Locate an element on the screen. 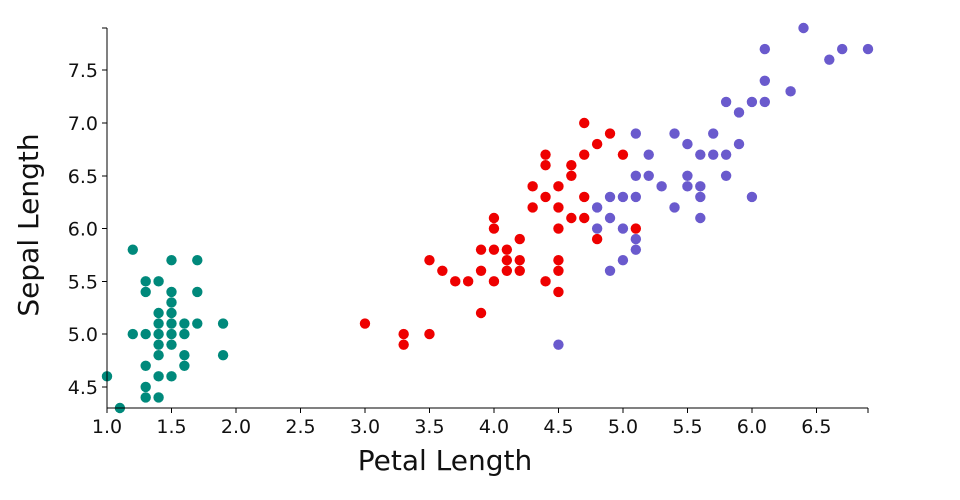 This screenshot has height=500, width=960. x-tick-label: 6.0 is located at coordinates (752, 427).